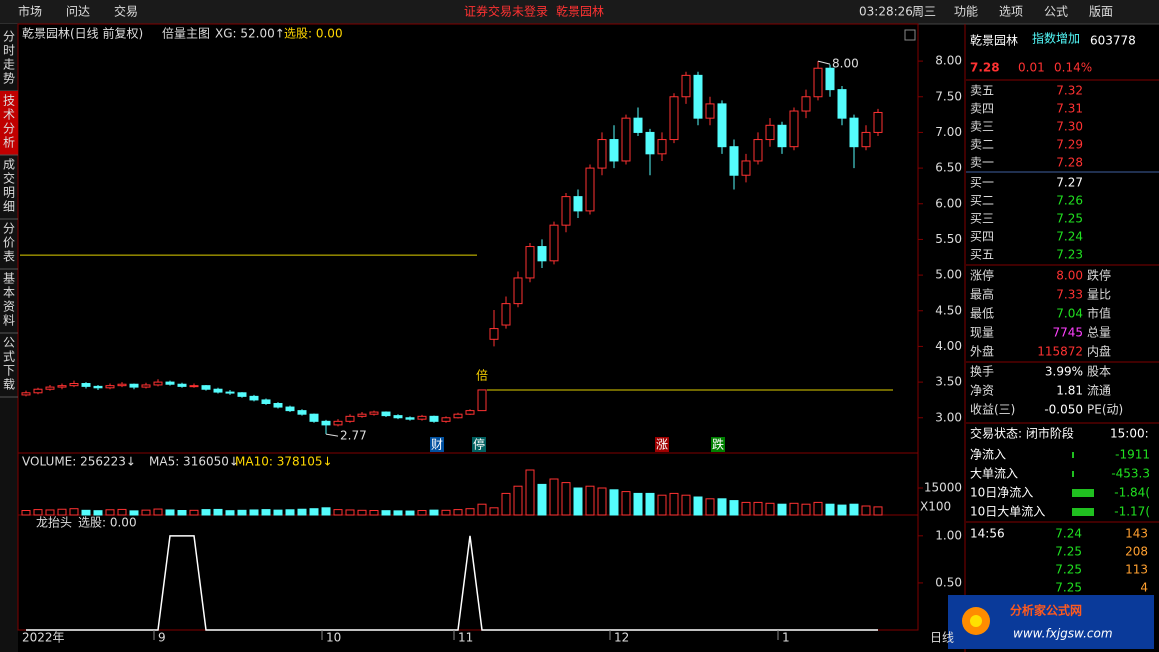 This screenshot has width=1159, height=652. I want to click on side-tab: 基, so click(9, 279).